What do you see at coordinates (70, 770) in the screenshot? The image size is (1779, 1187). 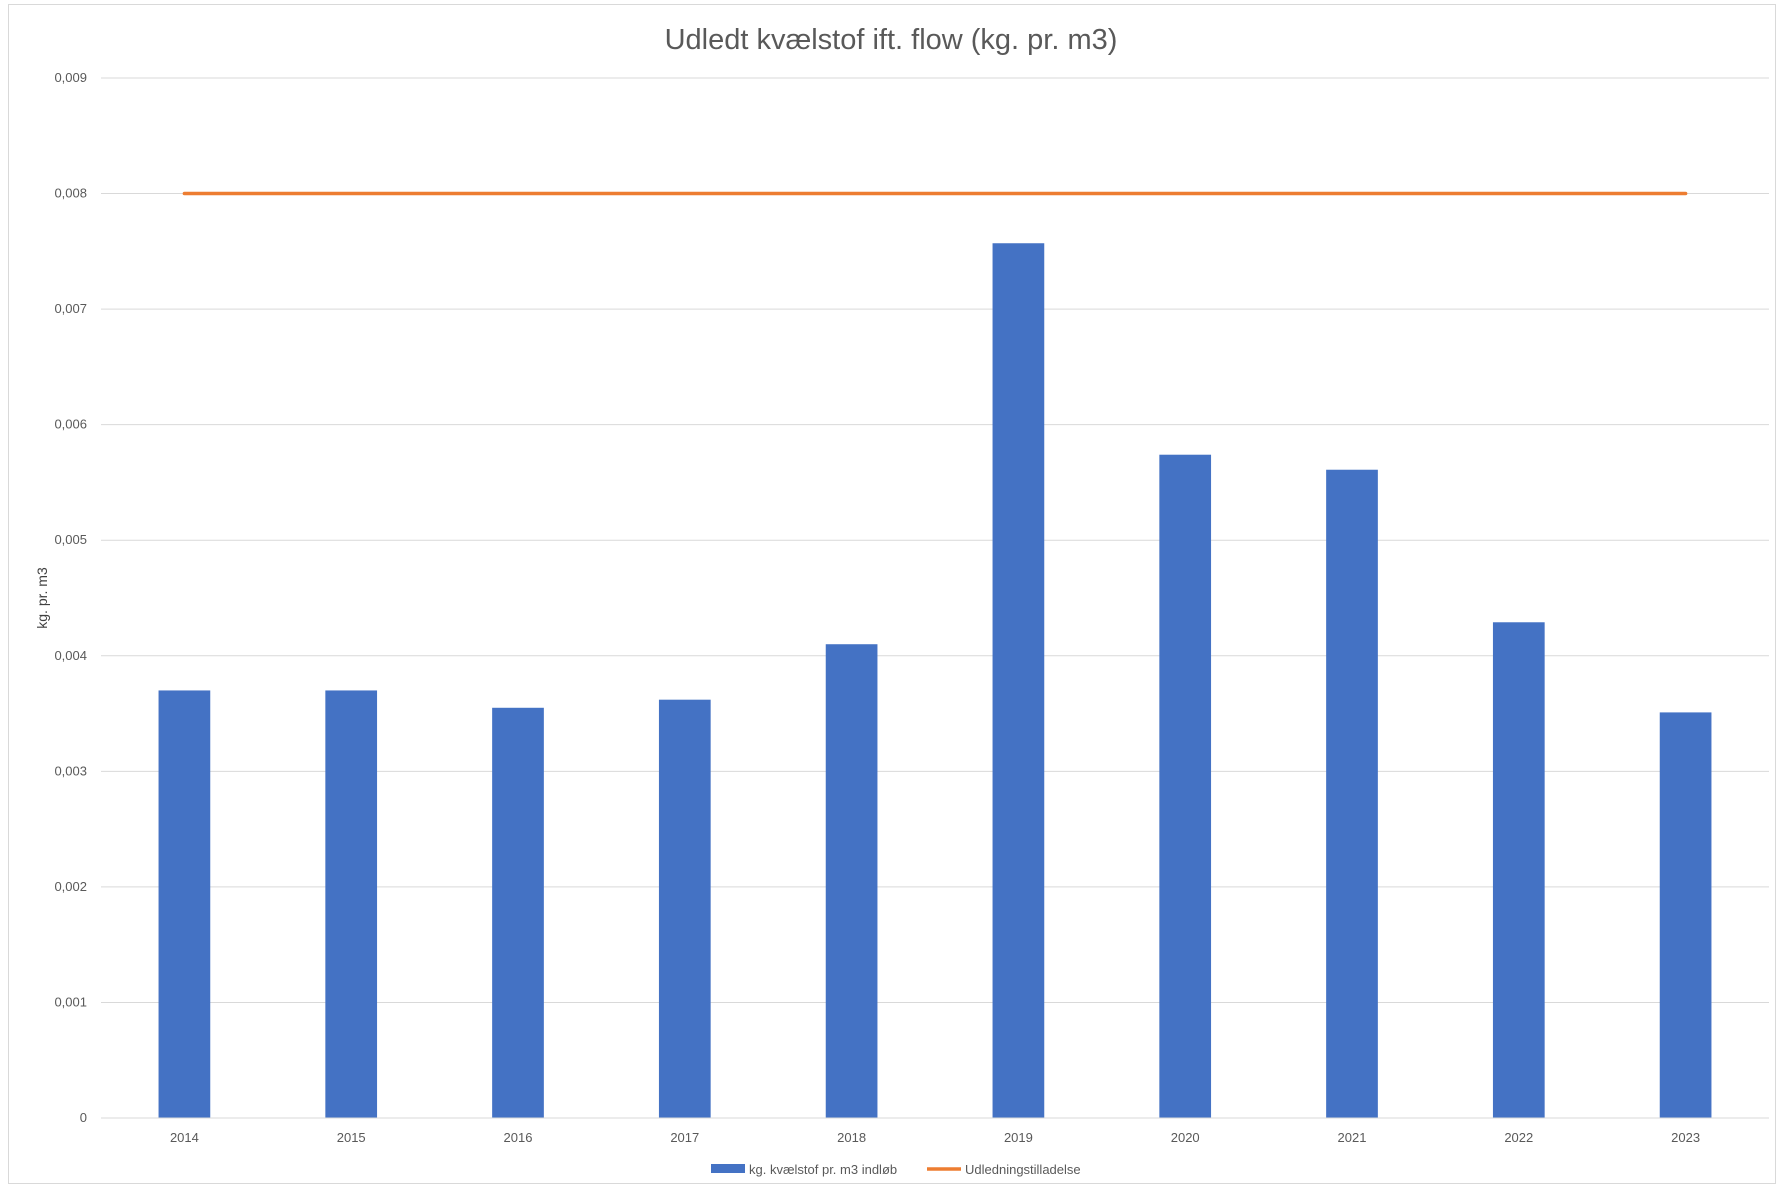 I see `y-tick-label: 0,003` at bounding box center [70, 770].